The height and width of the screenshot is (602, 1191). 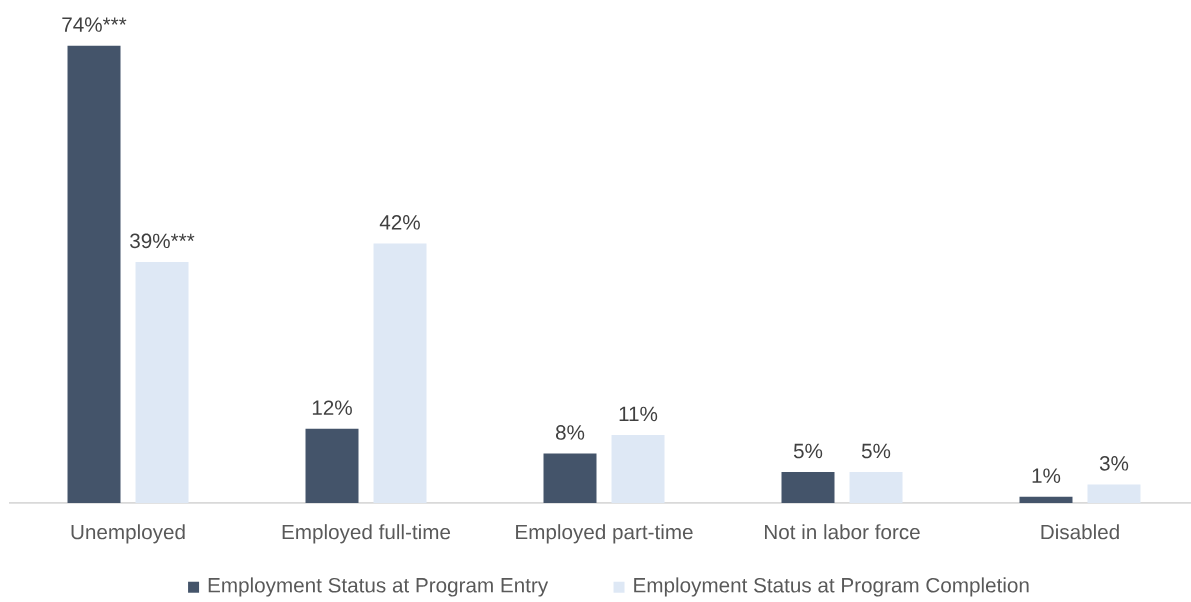 I want to click on data-label: 1%, so click(x=1046, y=475).